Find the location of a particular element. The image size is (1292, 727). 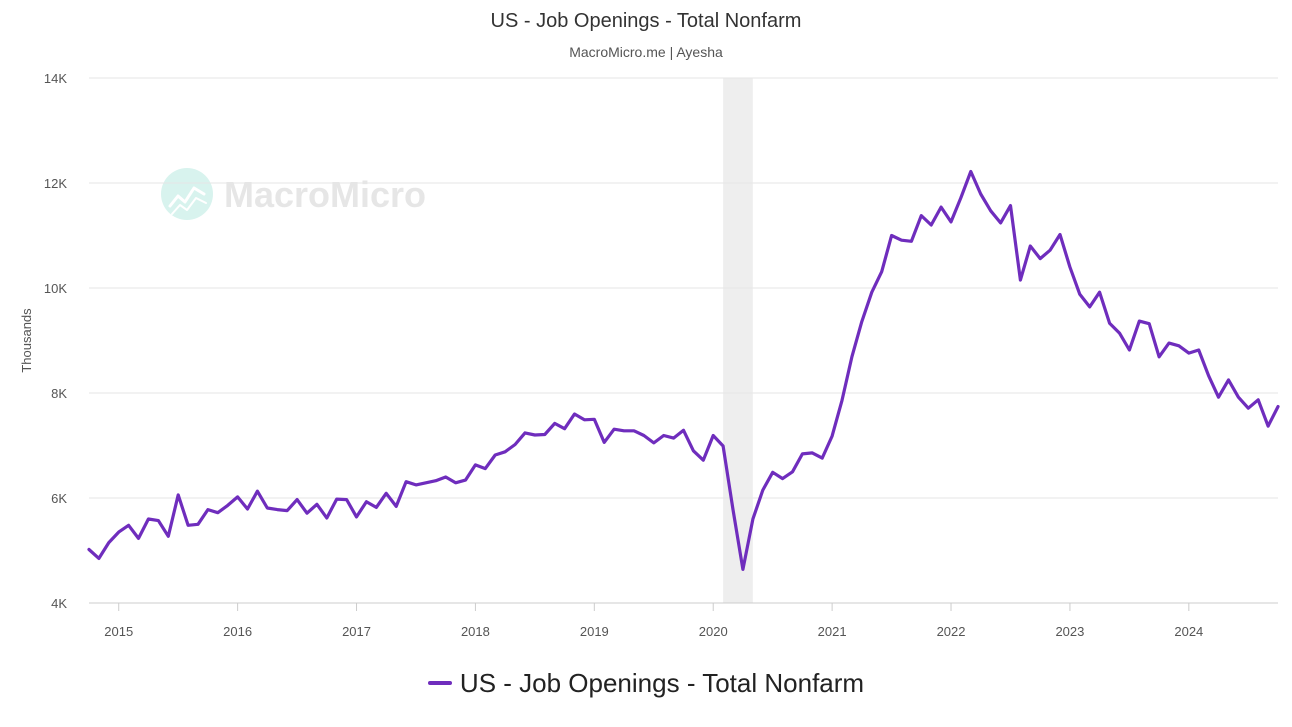

watermark-logo-icon is located at coordinates (187, 194).